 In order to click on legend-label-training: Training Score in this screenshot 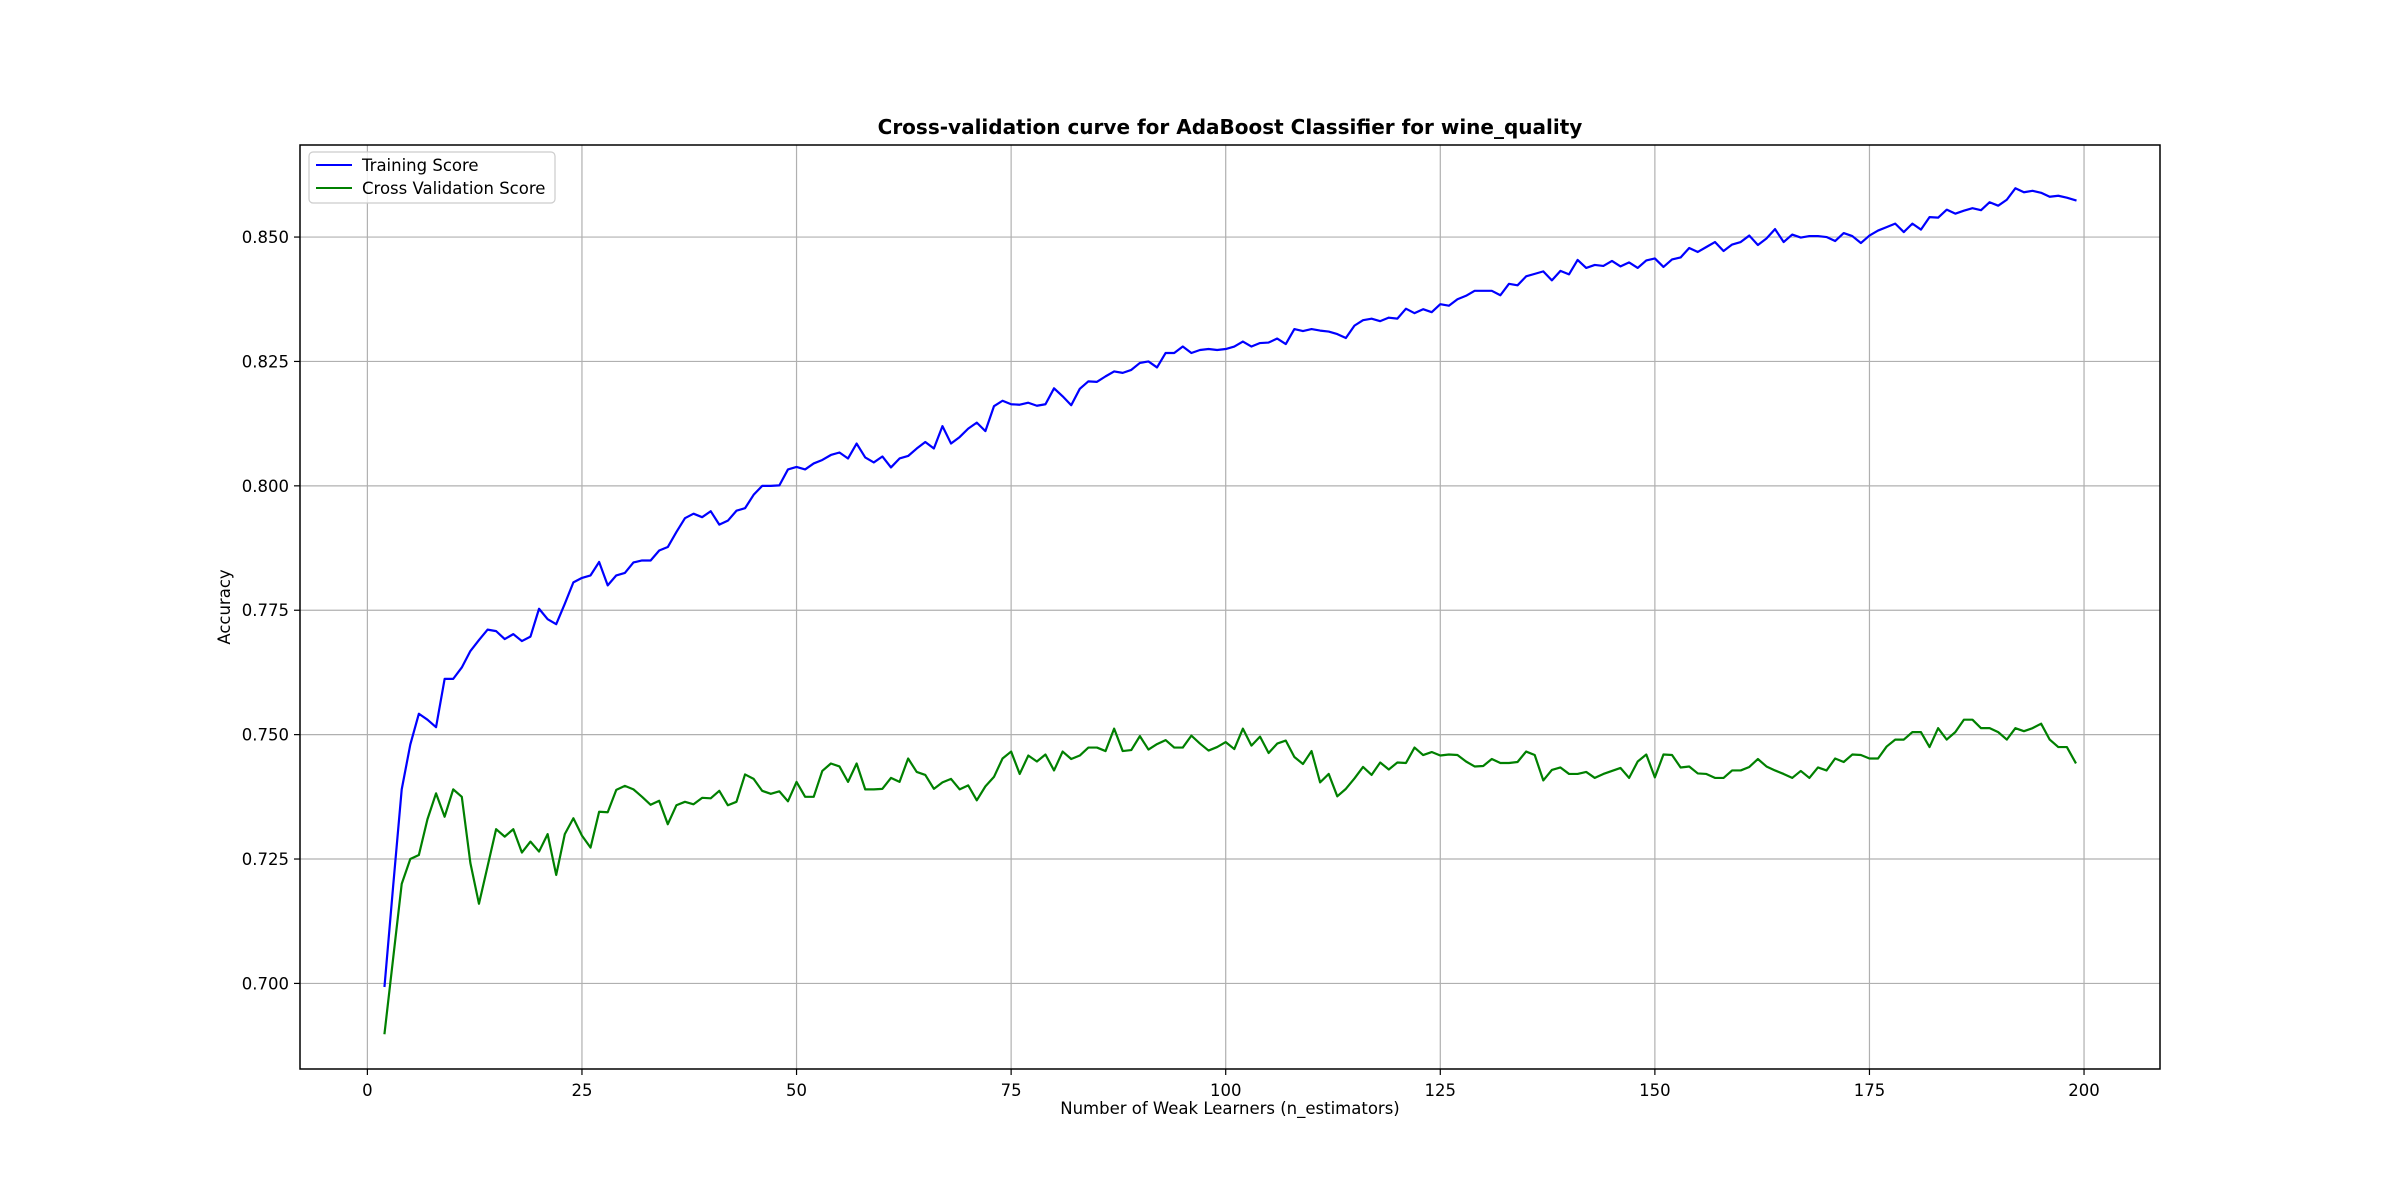, I will do `click(420, 165)`.